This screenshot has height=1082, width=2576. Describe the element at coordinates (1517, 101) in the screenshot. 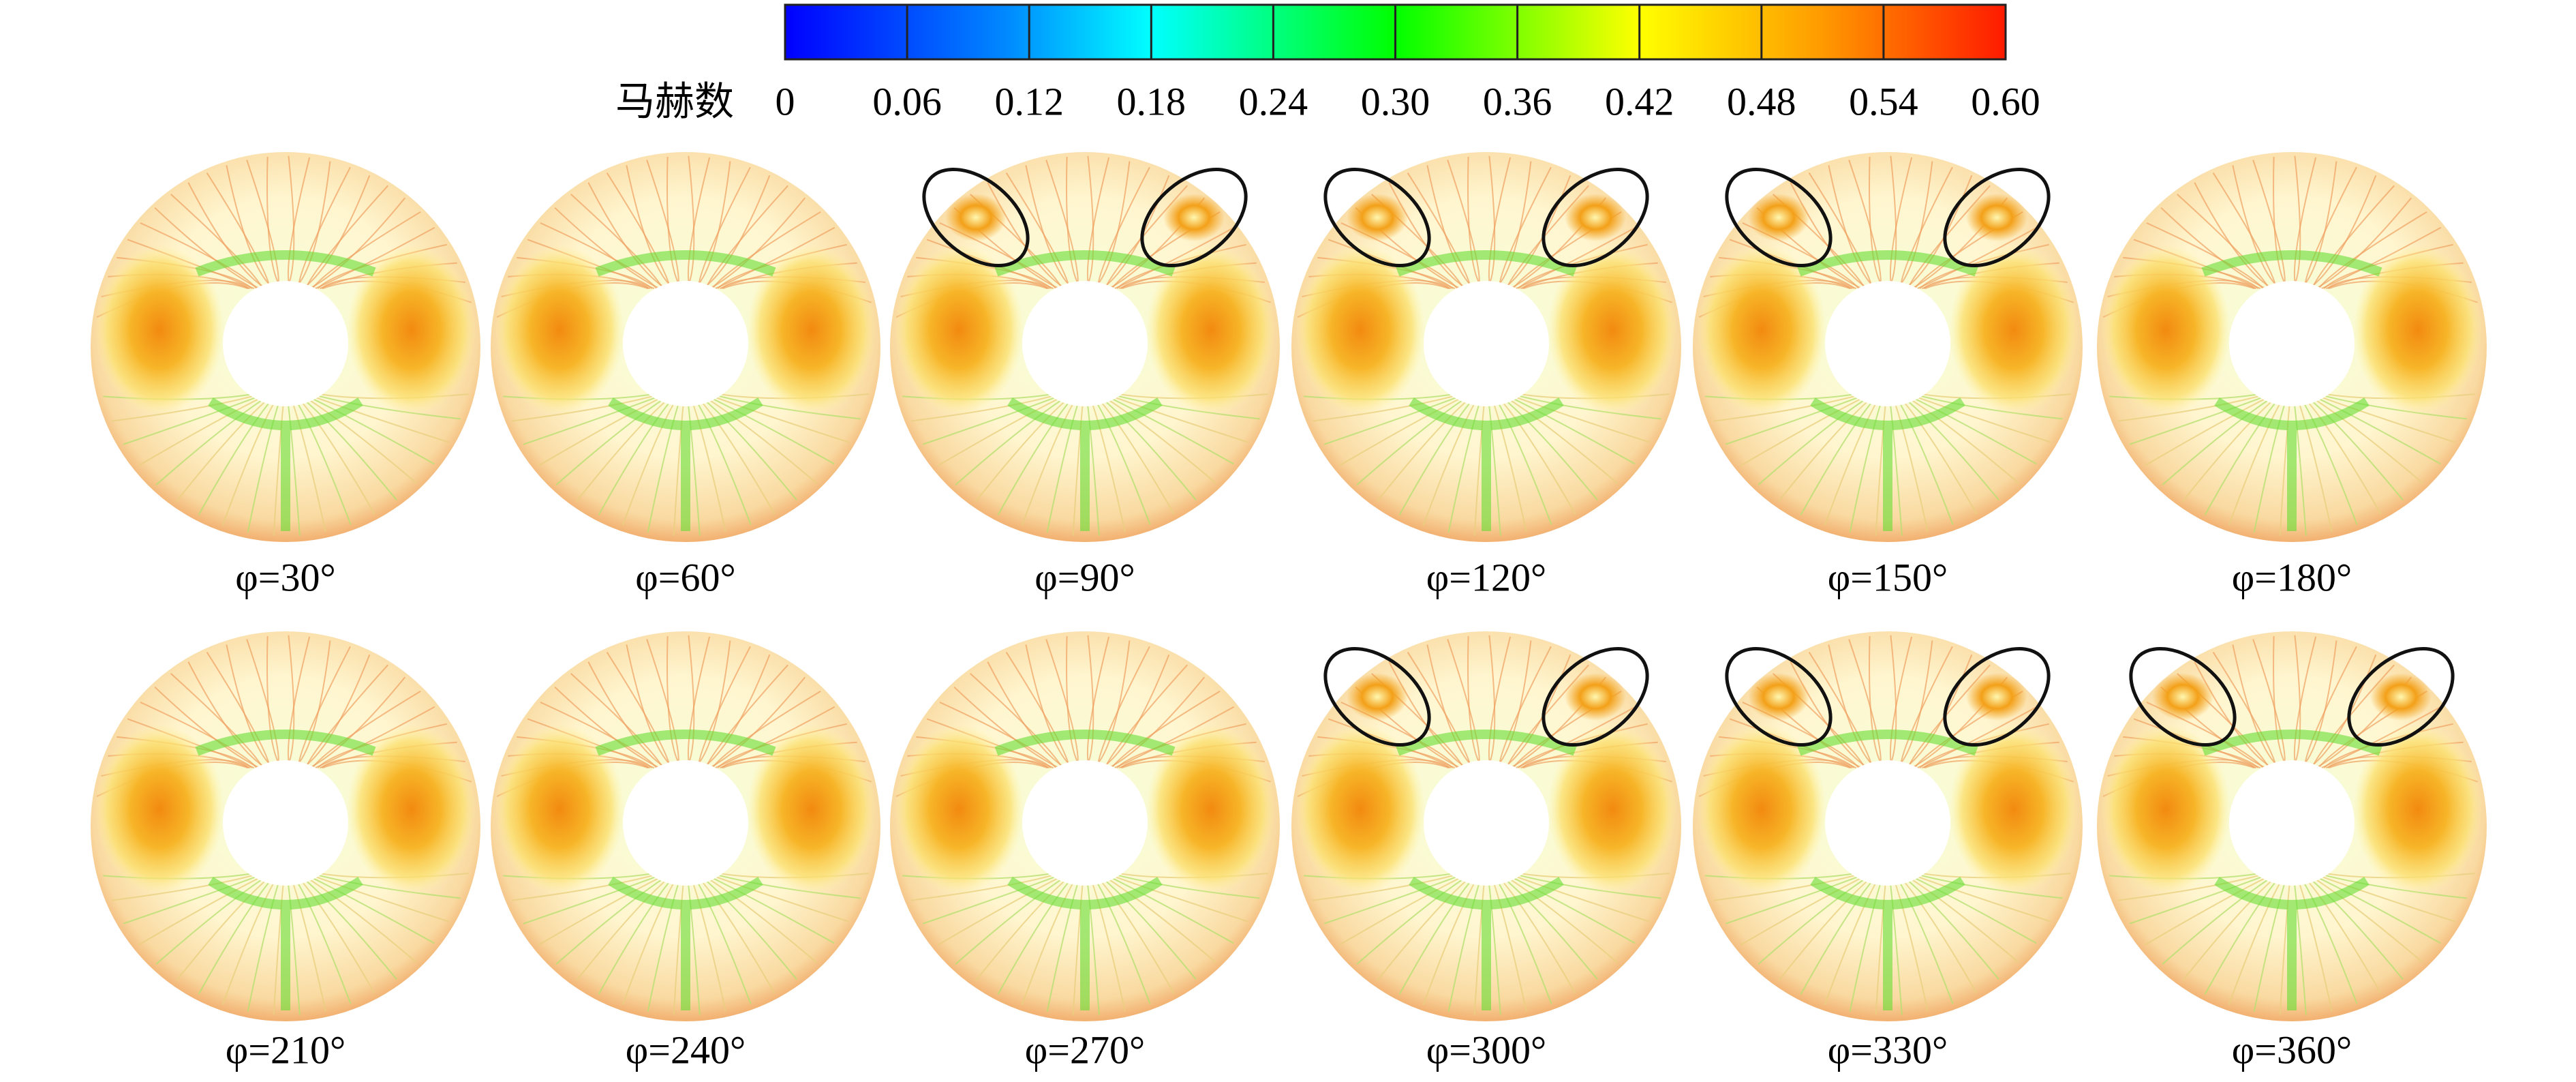

I see `colorbar-tick-label: 0.36` at that location.